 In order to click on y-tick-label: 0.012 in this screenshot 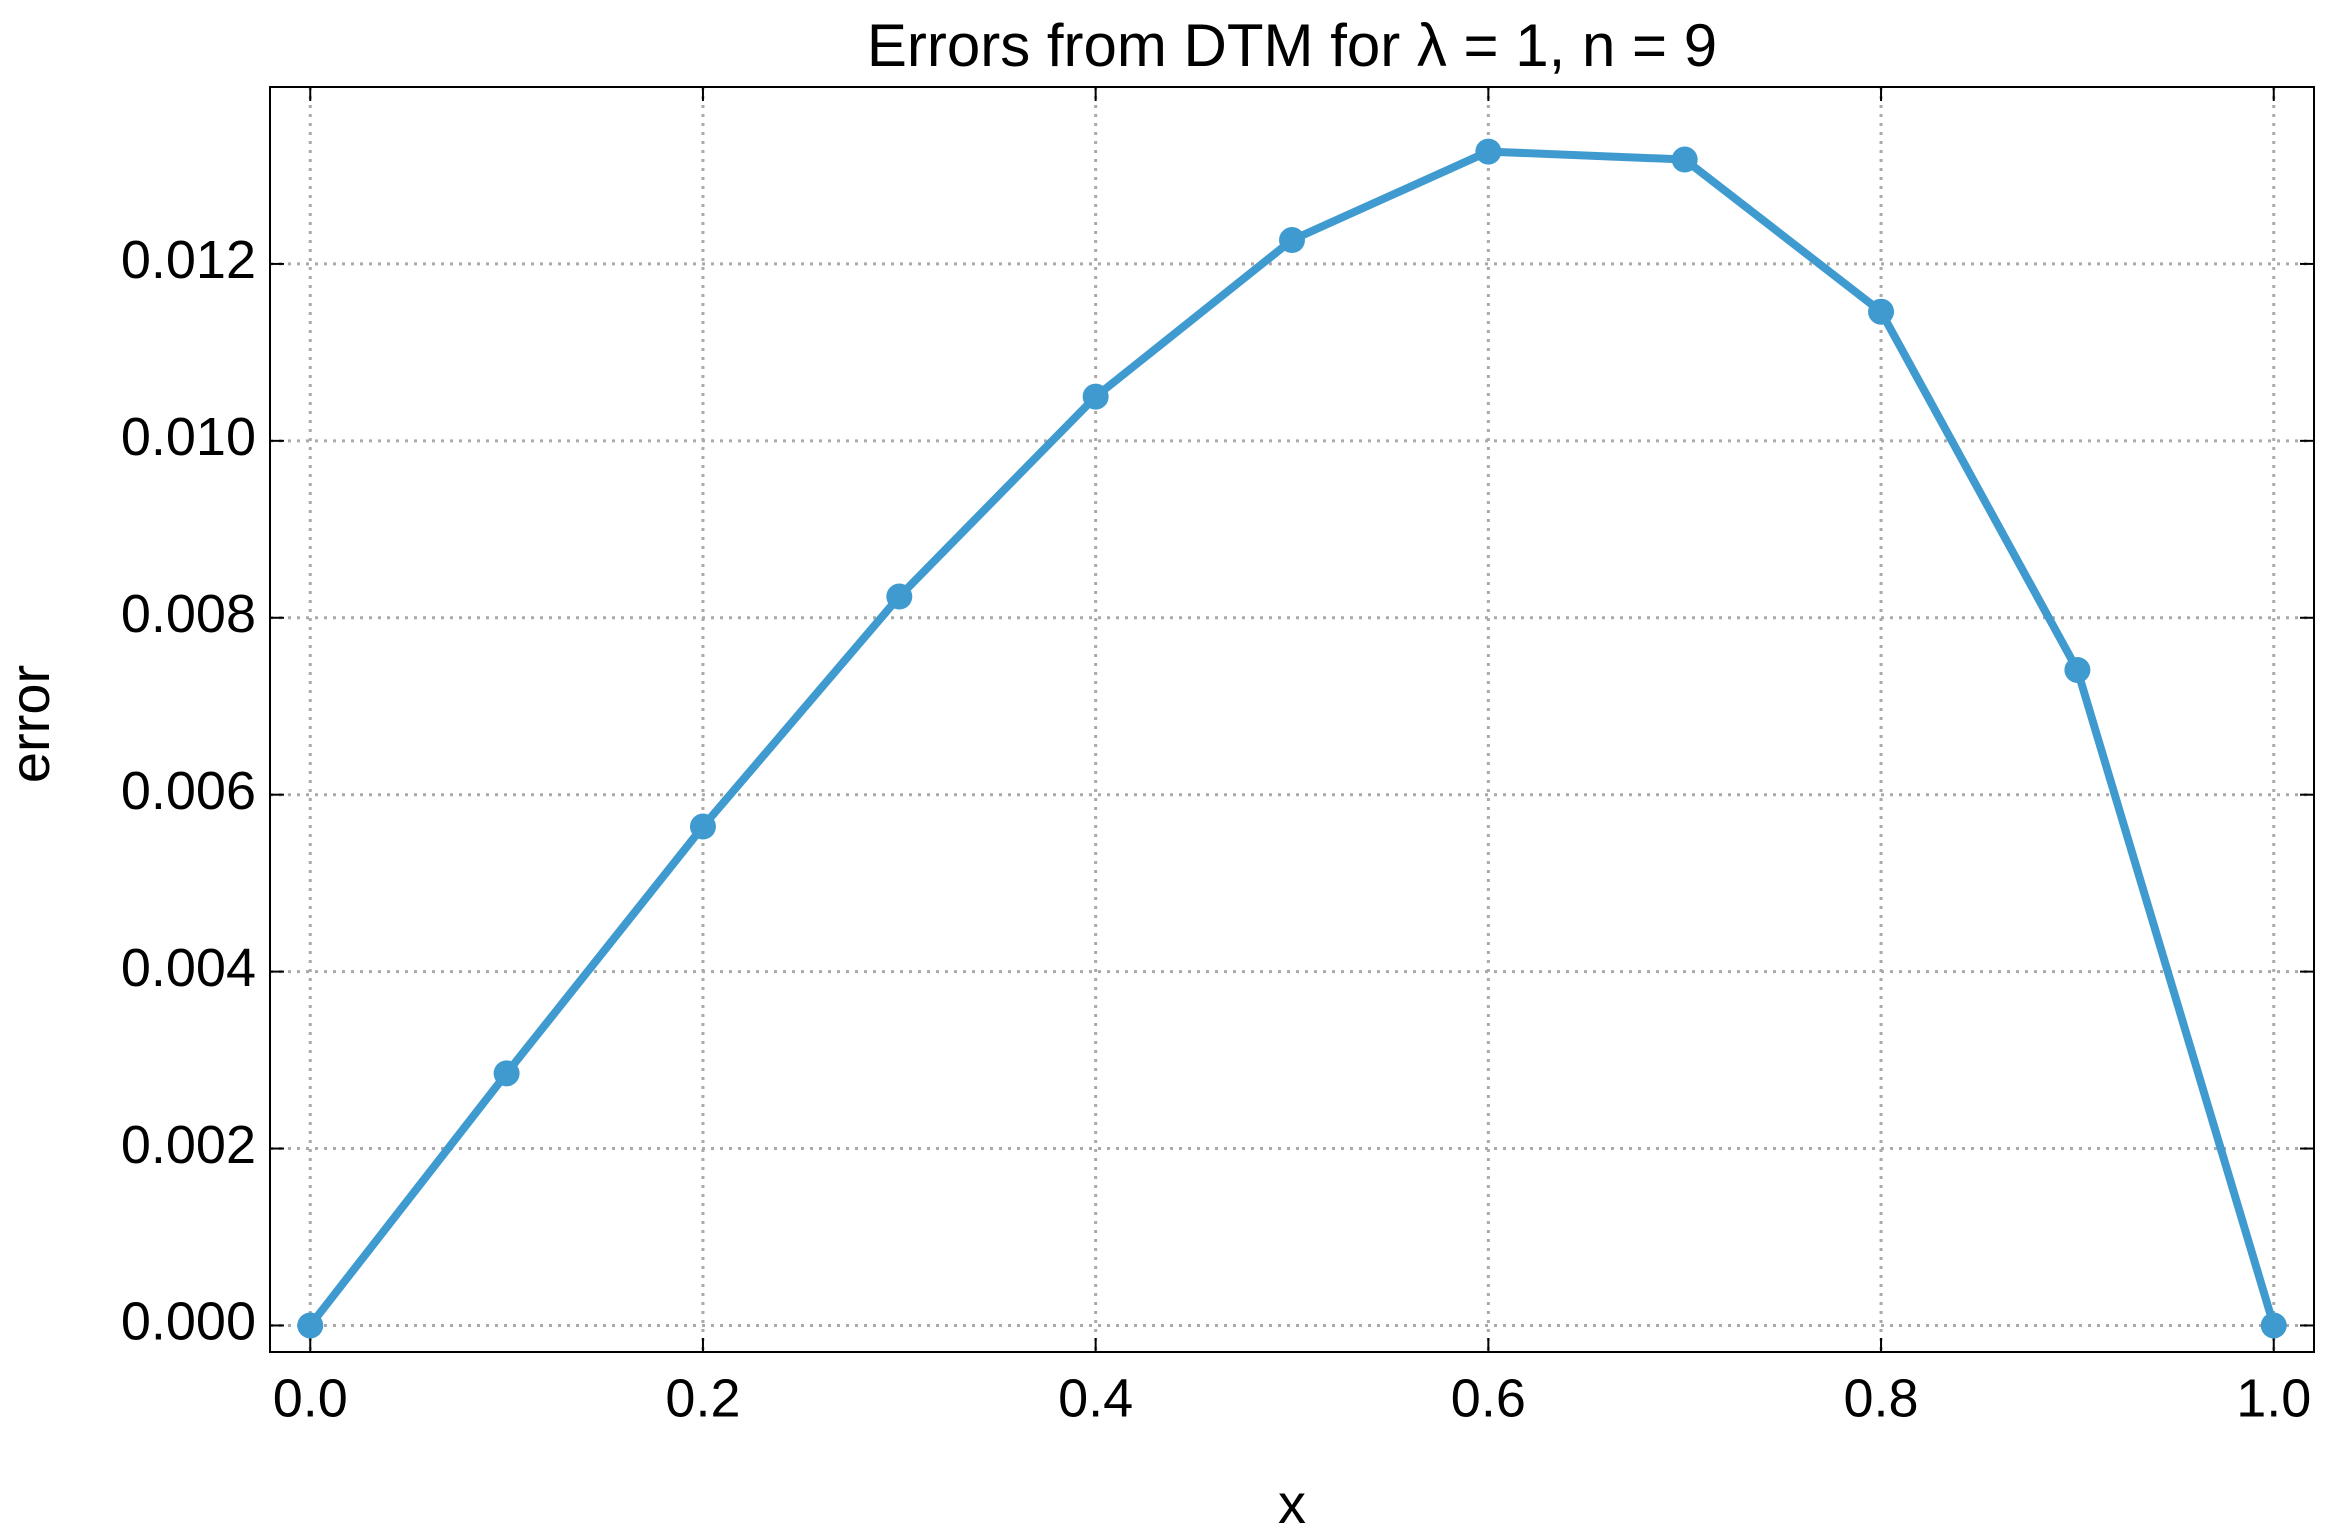, I will do `click(188, 260)`.